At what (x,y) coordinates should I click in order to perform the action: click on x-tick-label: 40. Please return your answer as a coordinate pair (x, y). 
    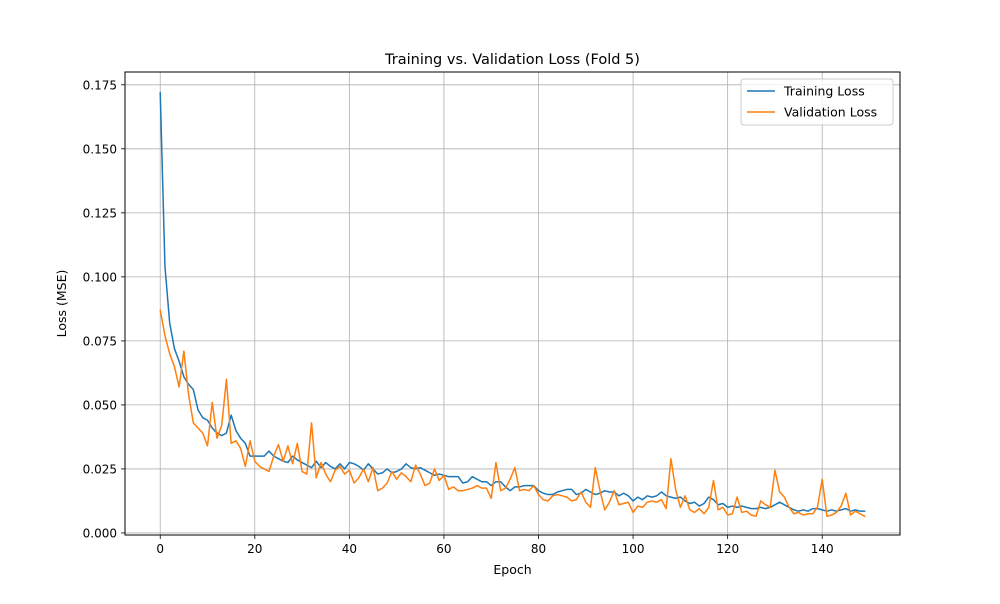
    Looking at the image, I should click on (349, 549).